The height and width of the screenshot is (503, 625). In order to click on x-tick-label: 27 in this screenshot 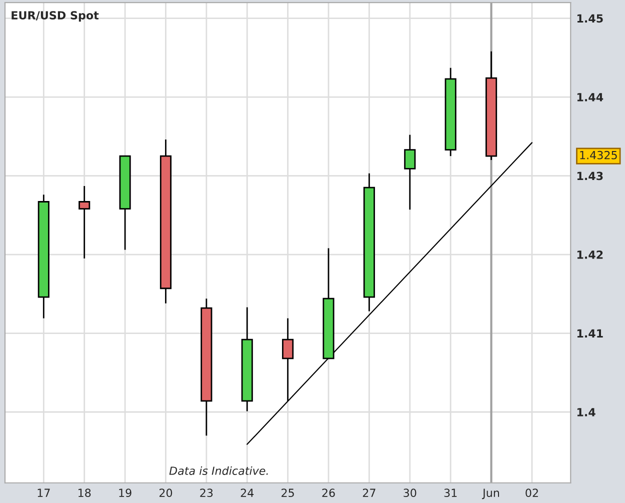, I will do `click(369, 492)`.